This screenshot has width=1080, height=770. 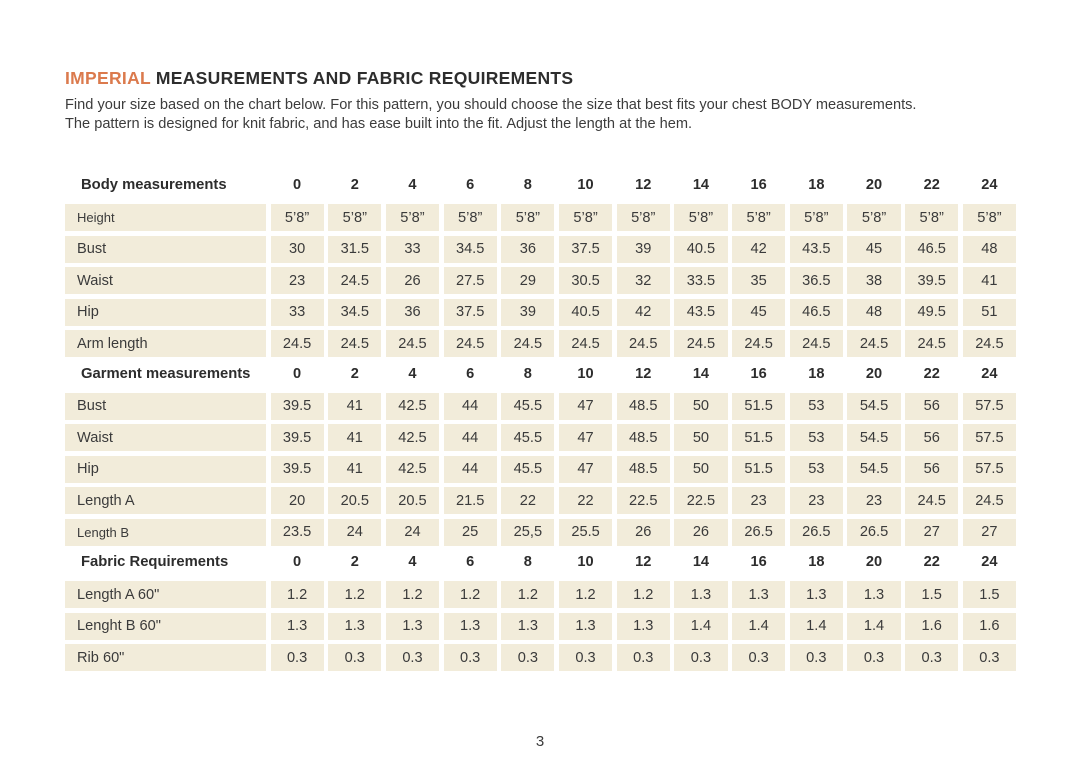 I want to click on value-cell: 38, so click(x=874, y=281).